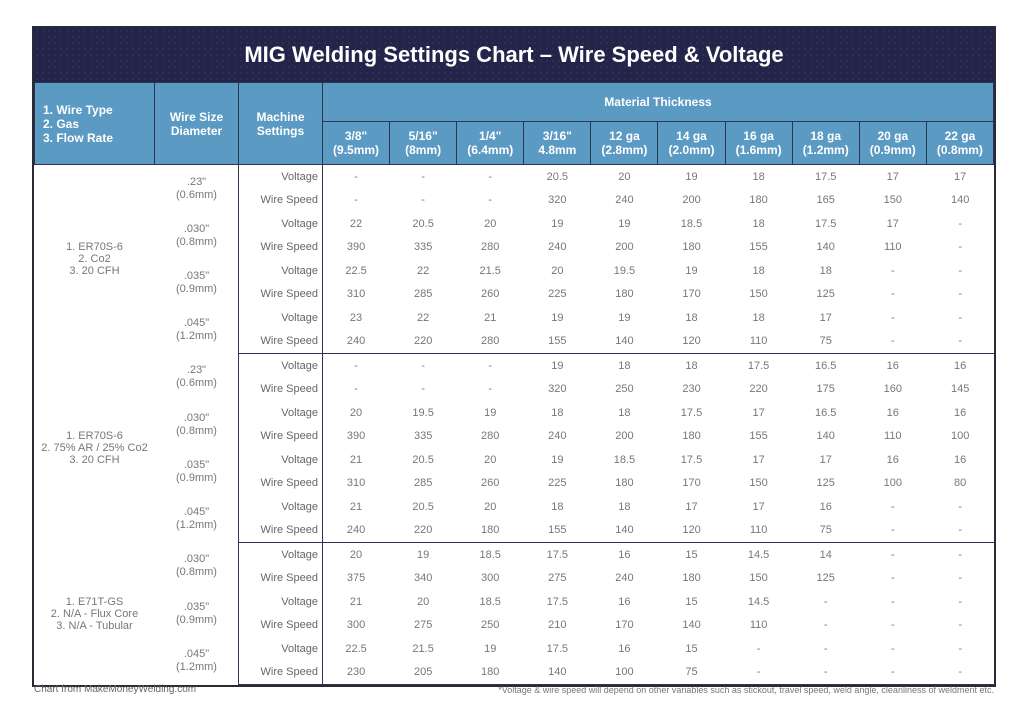  Describe the element at coordinates (94, 613) in the screenshot. I see `gas-line: 2. N/A - Flux Core` at that location.